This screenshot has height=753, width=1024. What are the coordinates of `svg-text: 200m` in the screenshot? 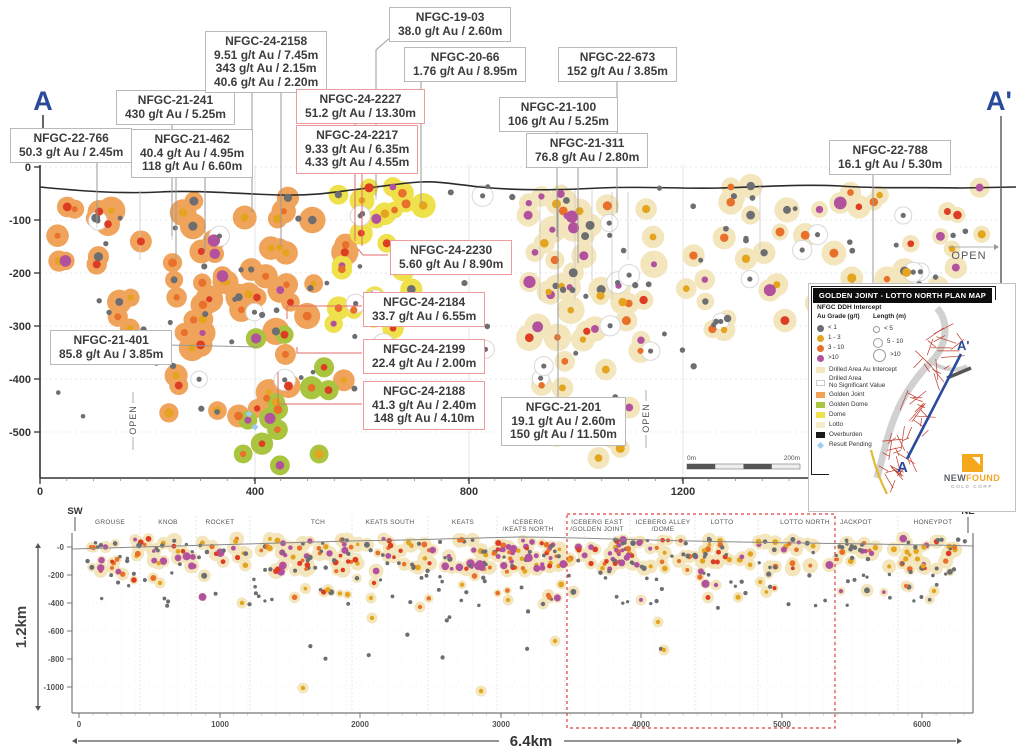 It's located at (792, 458).